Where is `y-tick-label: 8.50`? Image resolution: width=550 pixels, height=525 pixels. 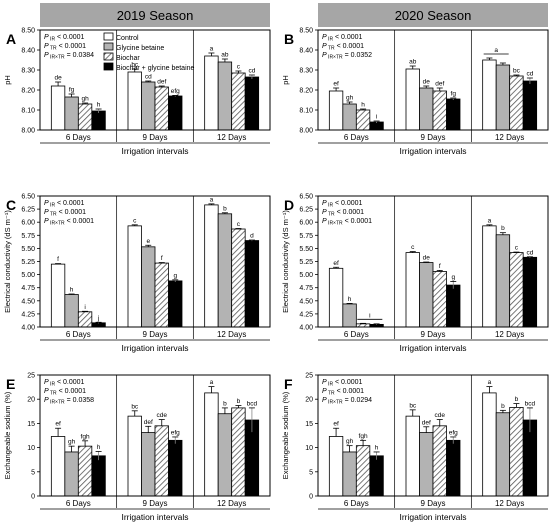
y-tick-label: 8.50 is located at coordinates (306, 31).